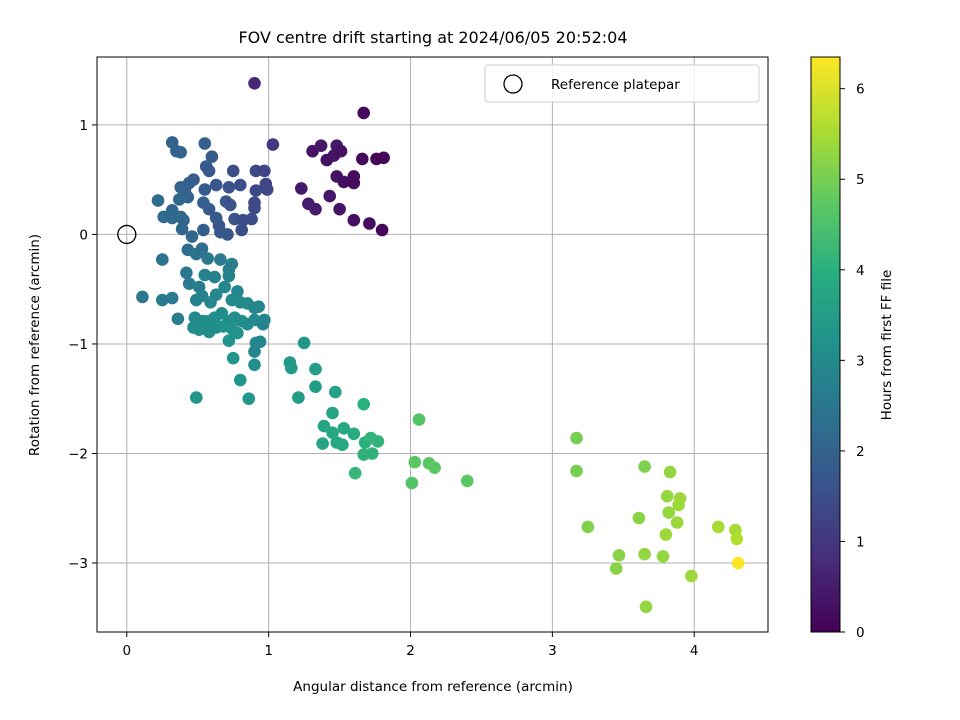  What do you see at coordinates (83, 235) in the screenshot?
I see `y-tick-label: 0` at bounding box center [83, 235].